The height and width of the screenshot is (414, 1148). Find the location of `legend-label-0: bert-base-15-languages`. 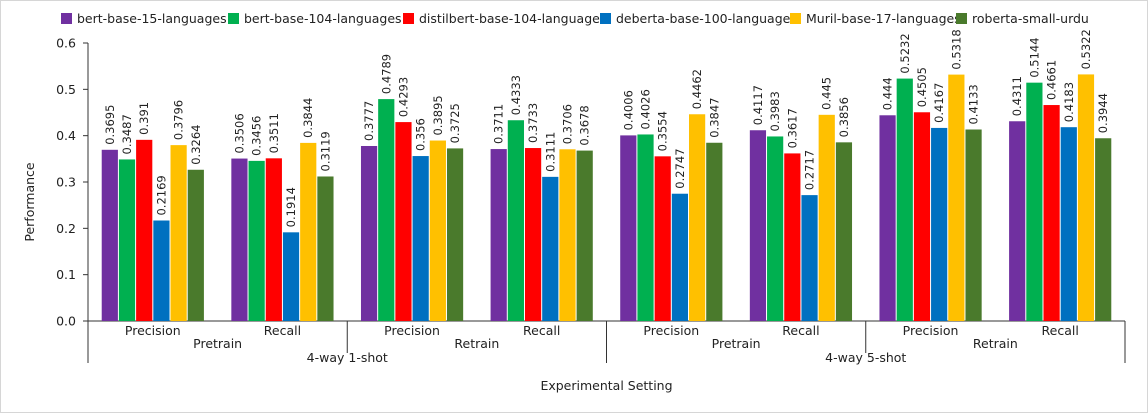

legend-label-0: bert-base-15-languages is located at coordinates (152, 18).